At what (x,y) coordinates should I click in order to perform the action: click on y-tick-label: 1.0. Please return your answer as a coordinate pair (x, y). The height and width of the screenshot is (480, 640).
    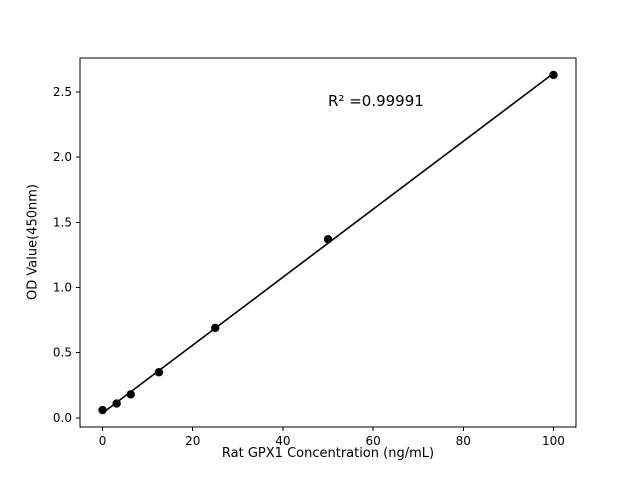
    Looking at the image, I should click on (62, 287).